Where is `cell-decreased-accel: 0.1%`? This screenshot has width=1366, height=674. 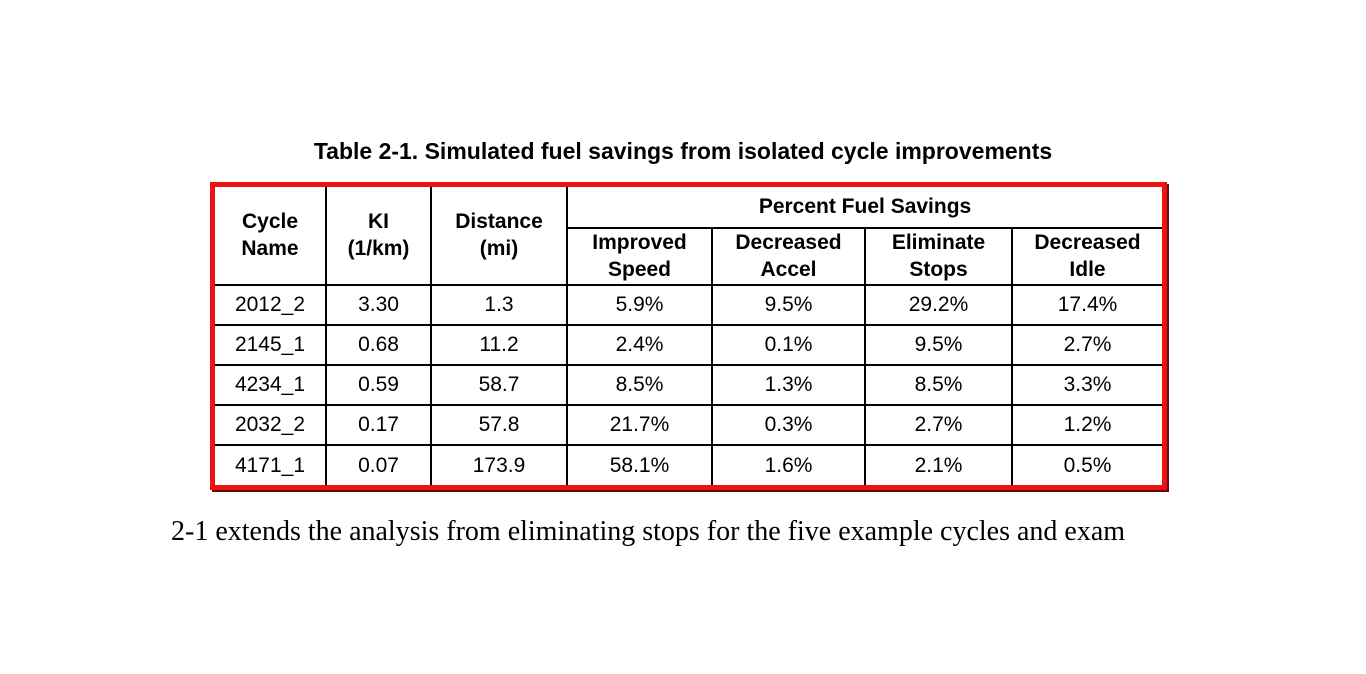 cell-decreased-accel: 0.1% is located at coordinates (788, 345).